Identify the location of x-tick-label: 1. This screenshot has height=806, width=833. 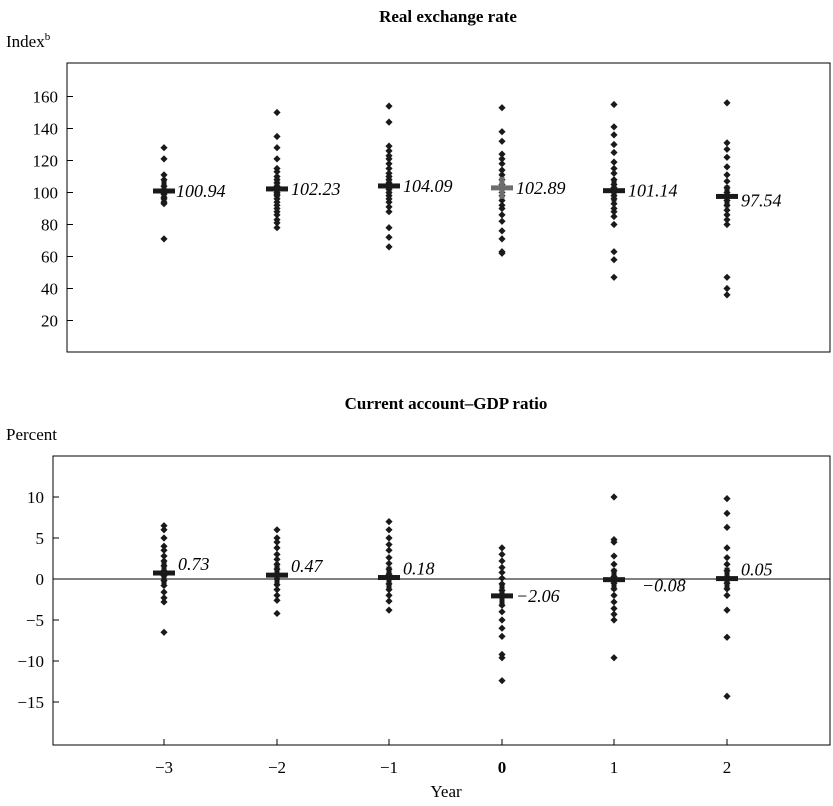
(614, 767).